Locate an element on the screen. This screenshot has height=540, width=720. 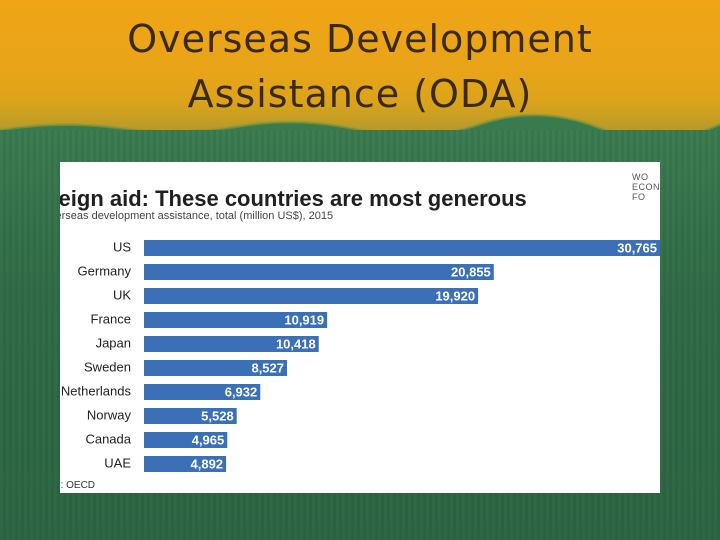
category-label: Japan is located at coordinates (113, 342).